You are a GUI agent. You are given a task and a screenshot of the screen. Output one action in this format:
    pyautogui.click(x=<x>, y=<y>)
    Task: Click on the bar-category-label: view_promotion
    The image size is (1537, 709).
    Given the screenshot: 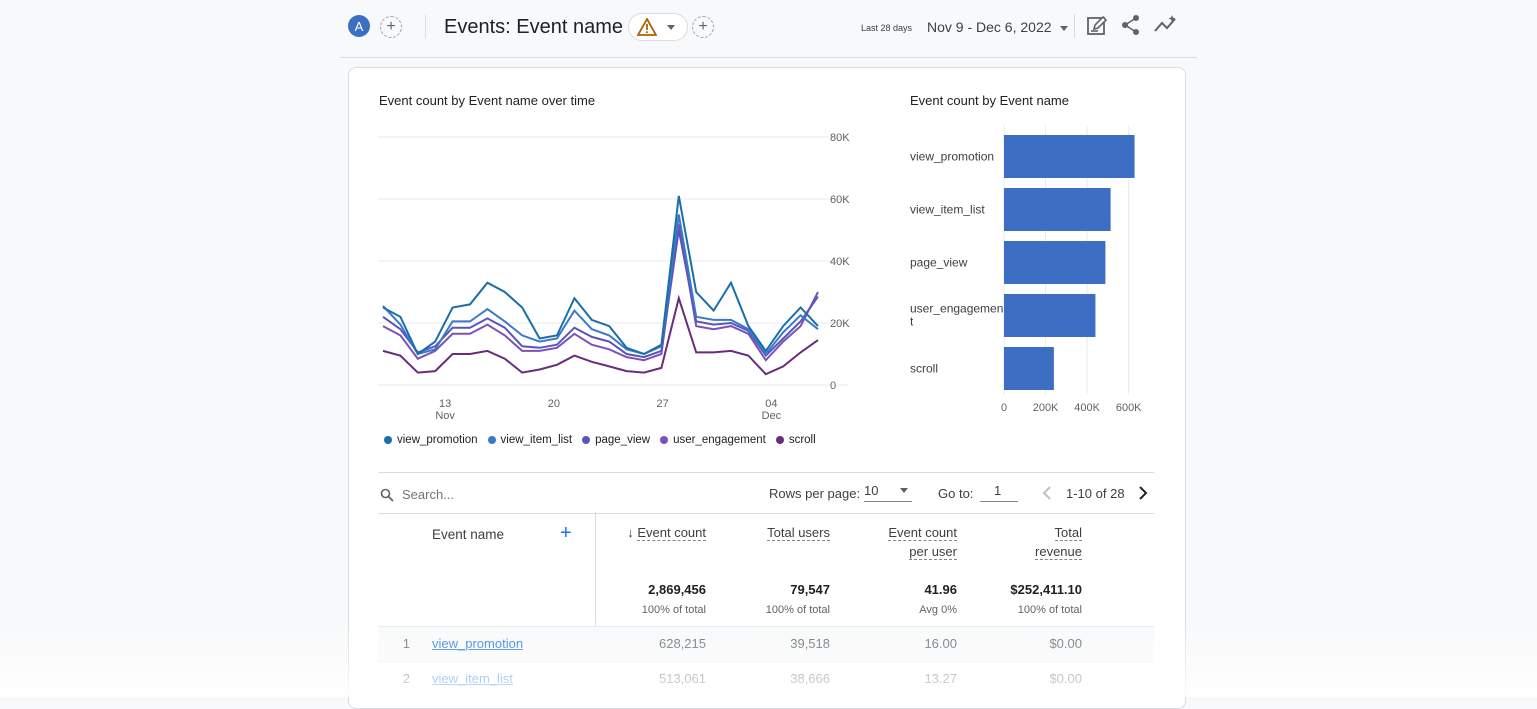 What is the action you would take?
    pyautogui.click(x=952, y=157)
    